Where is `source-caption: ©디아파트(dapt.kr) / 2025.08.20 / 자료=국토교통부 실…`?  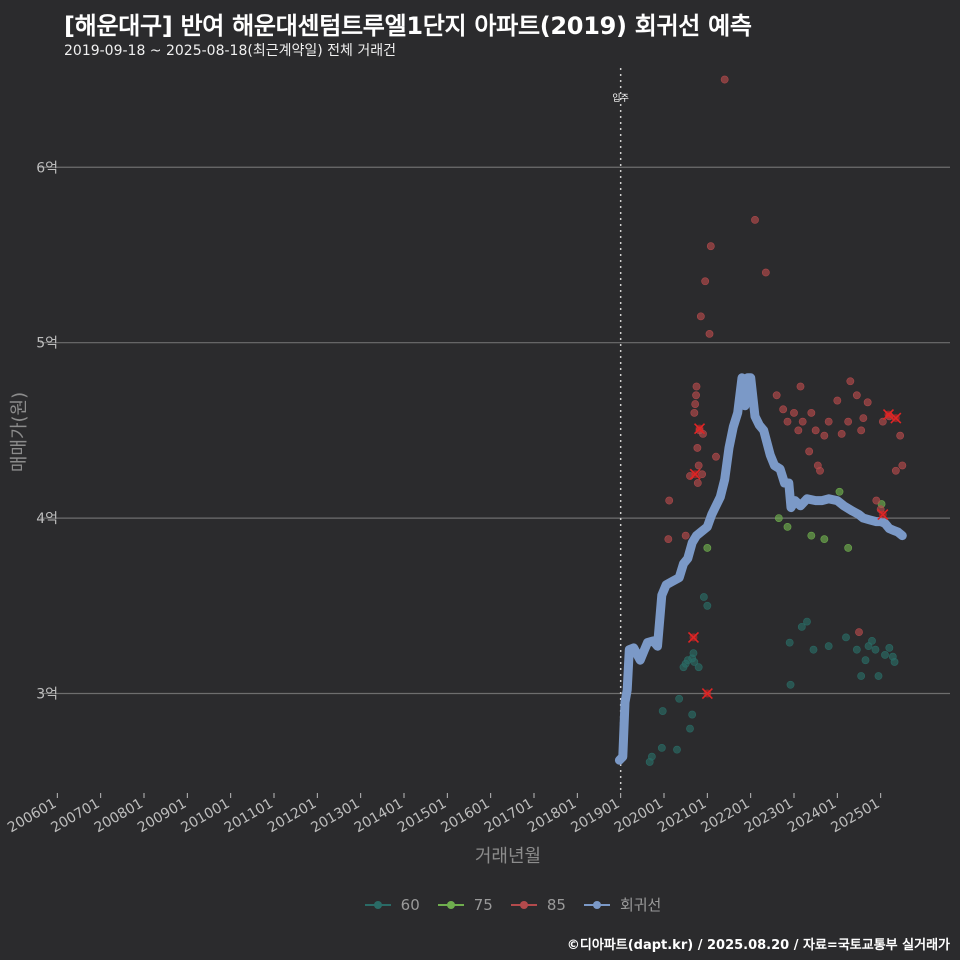
source-caption: ©디아파트(dapt.kr) / 2025.08.20 / 자료=국토교통부 실… is located at coordinates (758, 945).